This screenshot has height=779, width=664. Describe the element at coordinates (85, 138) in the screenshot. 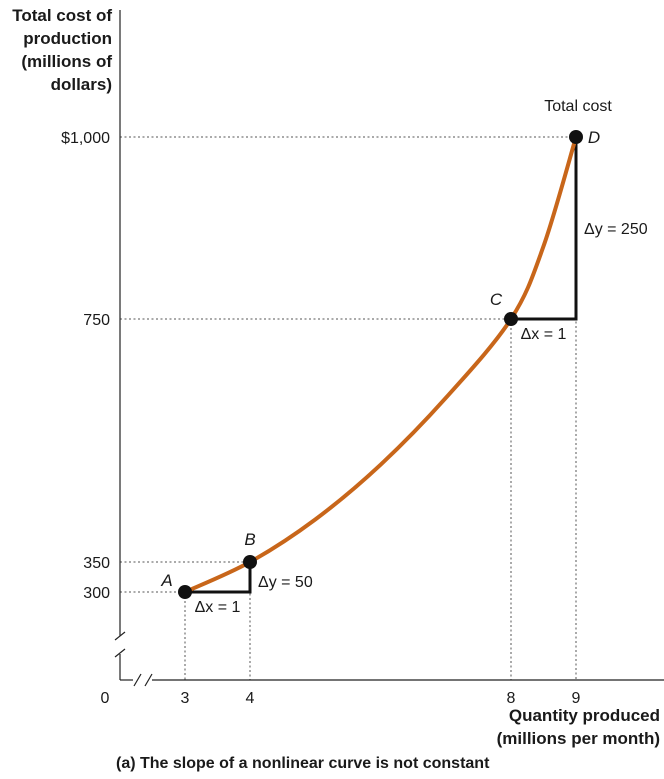

I see `y-tick-label: $1,000` at that location.